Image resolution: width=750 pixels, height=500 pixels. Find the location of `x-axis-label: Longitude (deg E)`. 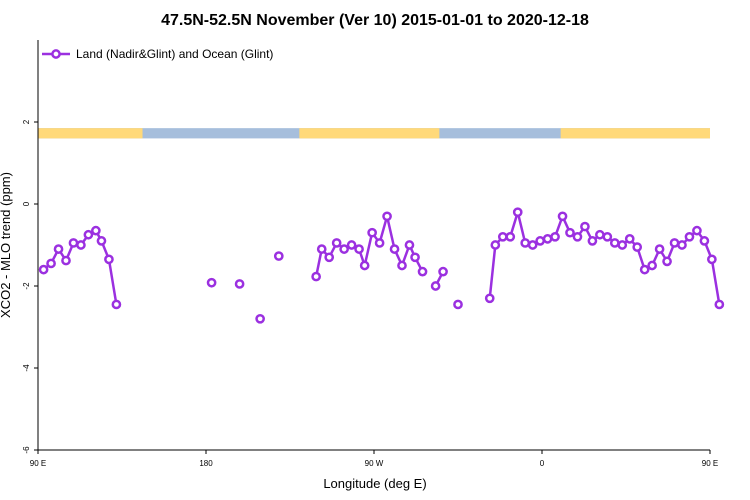

x-axis-label: Longitude (deg E) is located at coordinates (374, 483).